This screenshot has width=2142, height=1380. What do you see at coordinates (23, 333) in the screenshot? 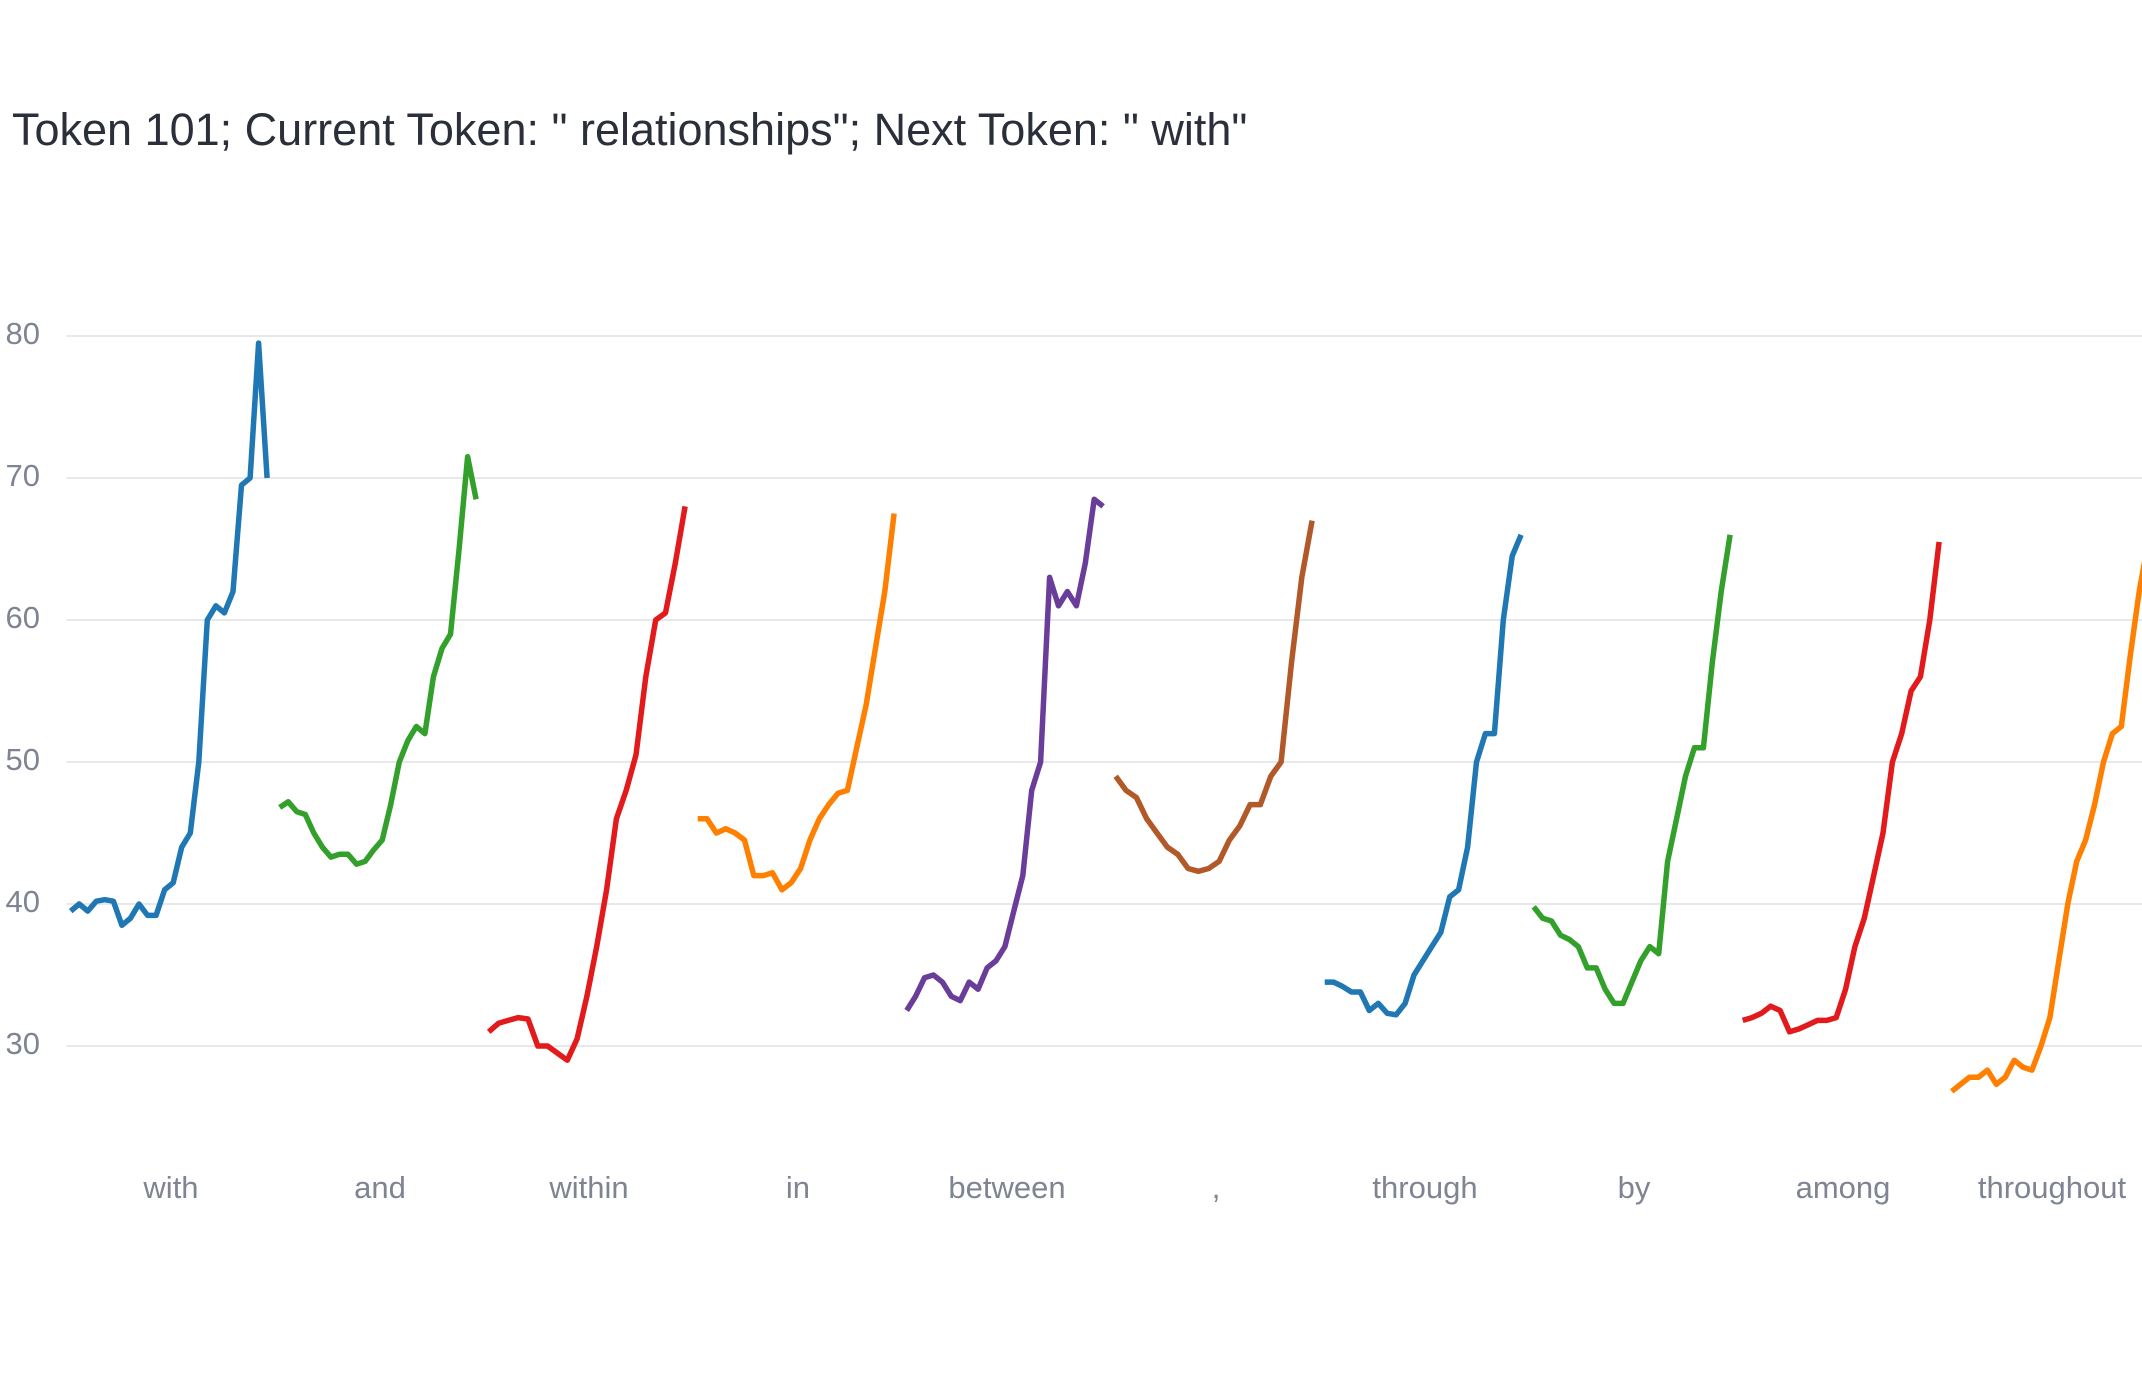
I see `y-tick-label: 80` at bounding box center [23, 333].